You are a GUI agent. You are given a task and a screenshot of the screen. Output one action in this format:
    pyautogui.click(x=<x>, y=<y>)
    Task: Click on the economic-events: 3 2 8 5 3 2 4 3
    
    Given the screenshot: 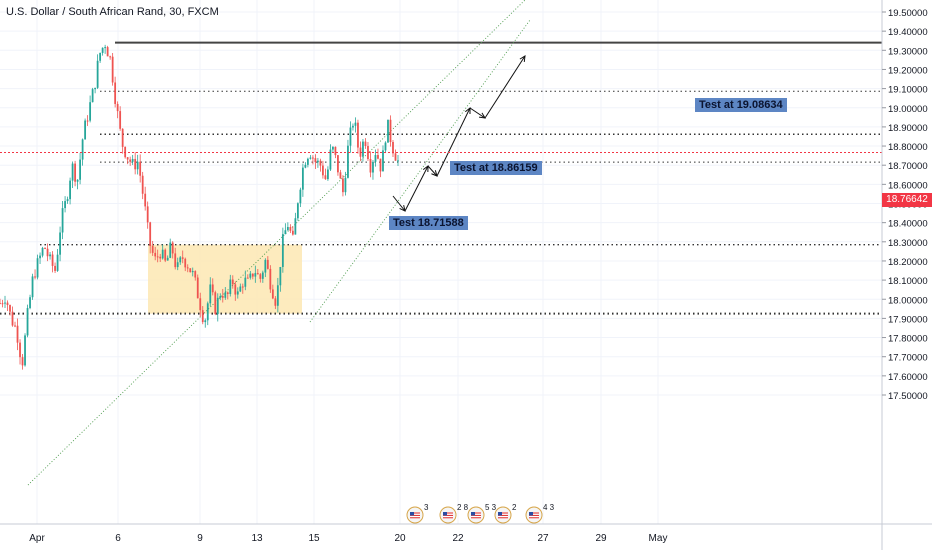 What is the action you would take?
    pyautogui.click(x=480, y=513)
    